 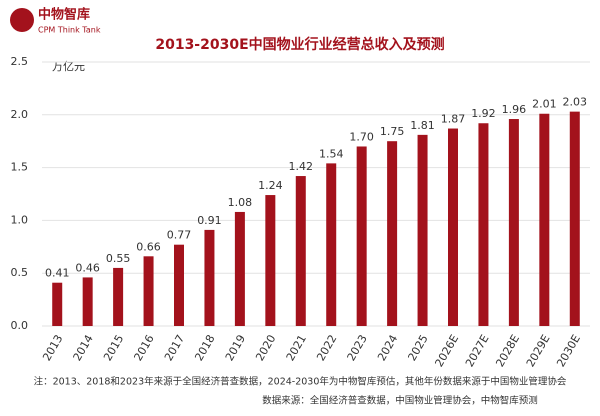 I want to click on y-tick-label: 1.0, so click(x=20, y=219).